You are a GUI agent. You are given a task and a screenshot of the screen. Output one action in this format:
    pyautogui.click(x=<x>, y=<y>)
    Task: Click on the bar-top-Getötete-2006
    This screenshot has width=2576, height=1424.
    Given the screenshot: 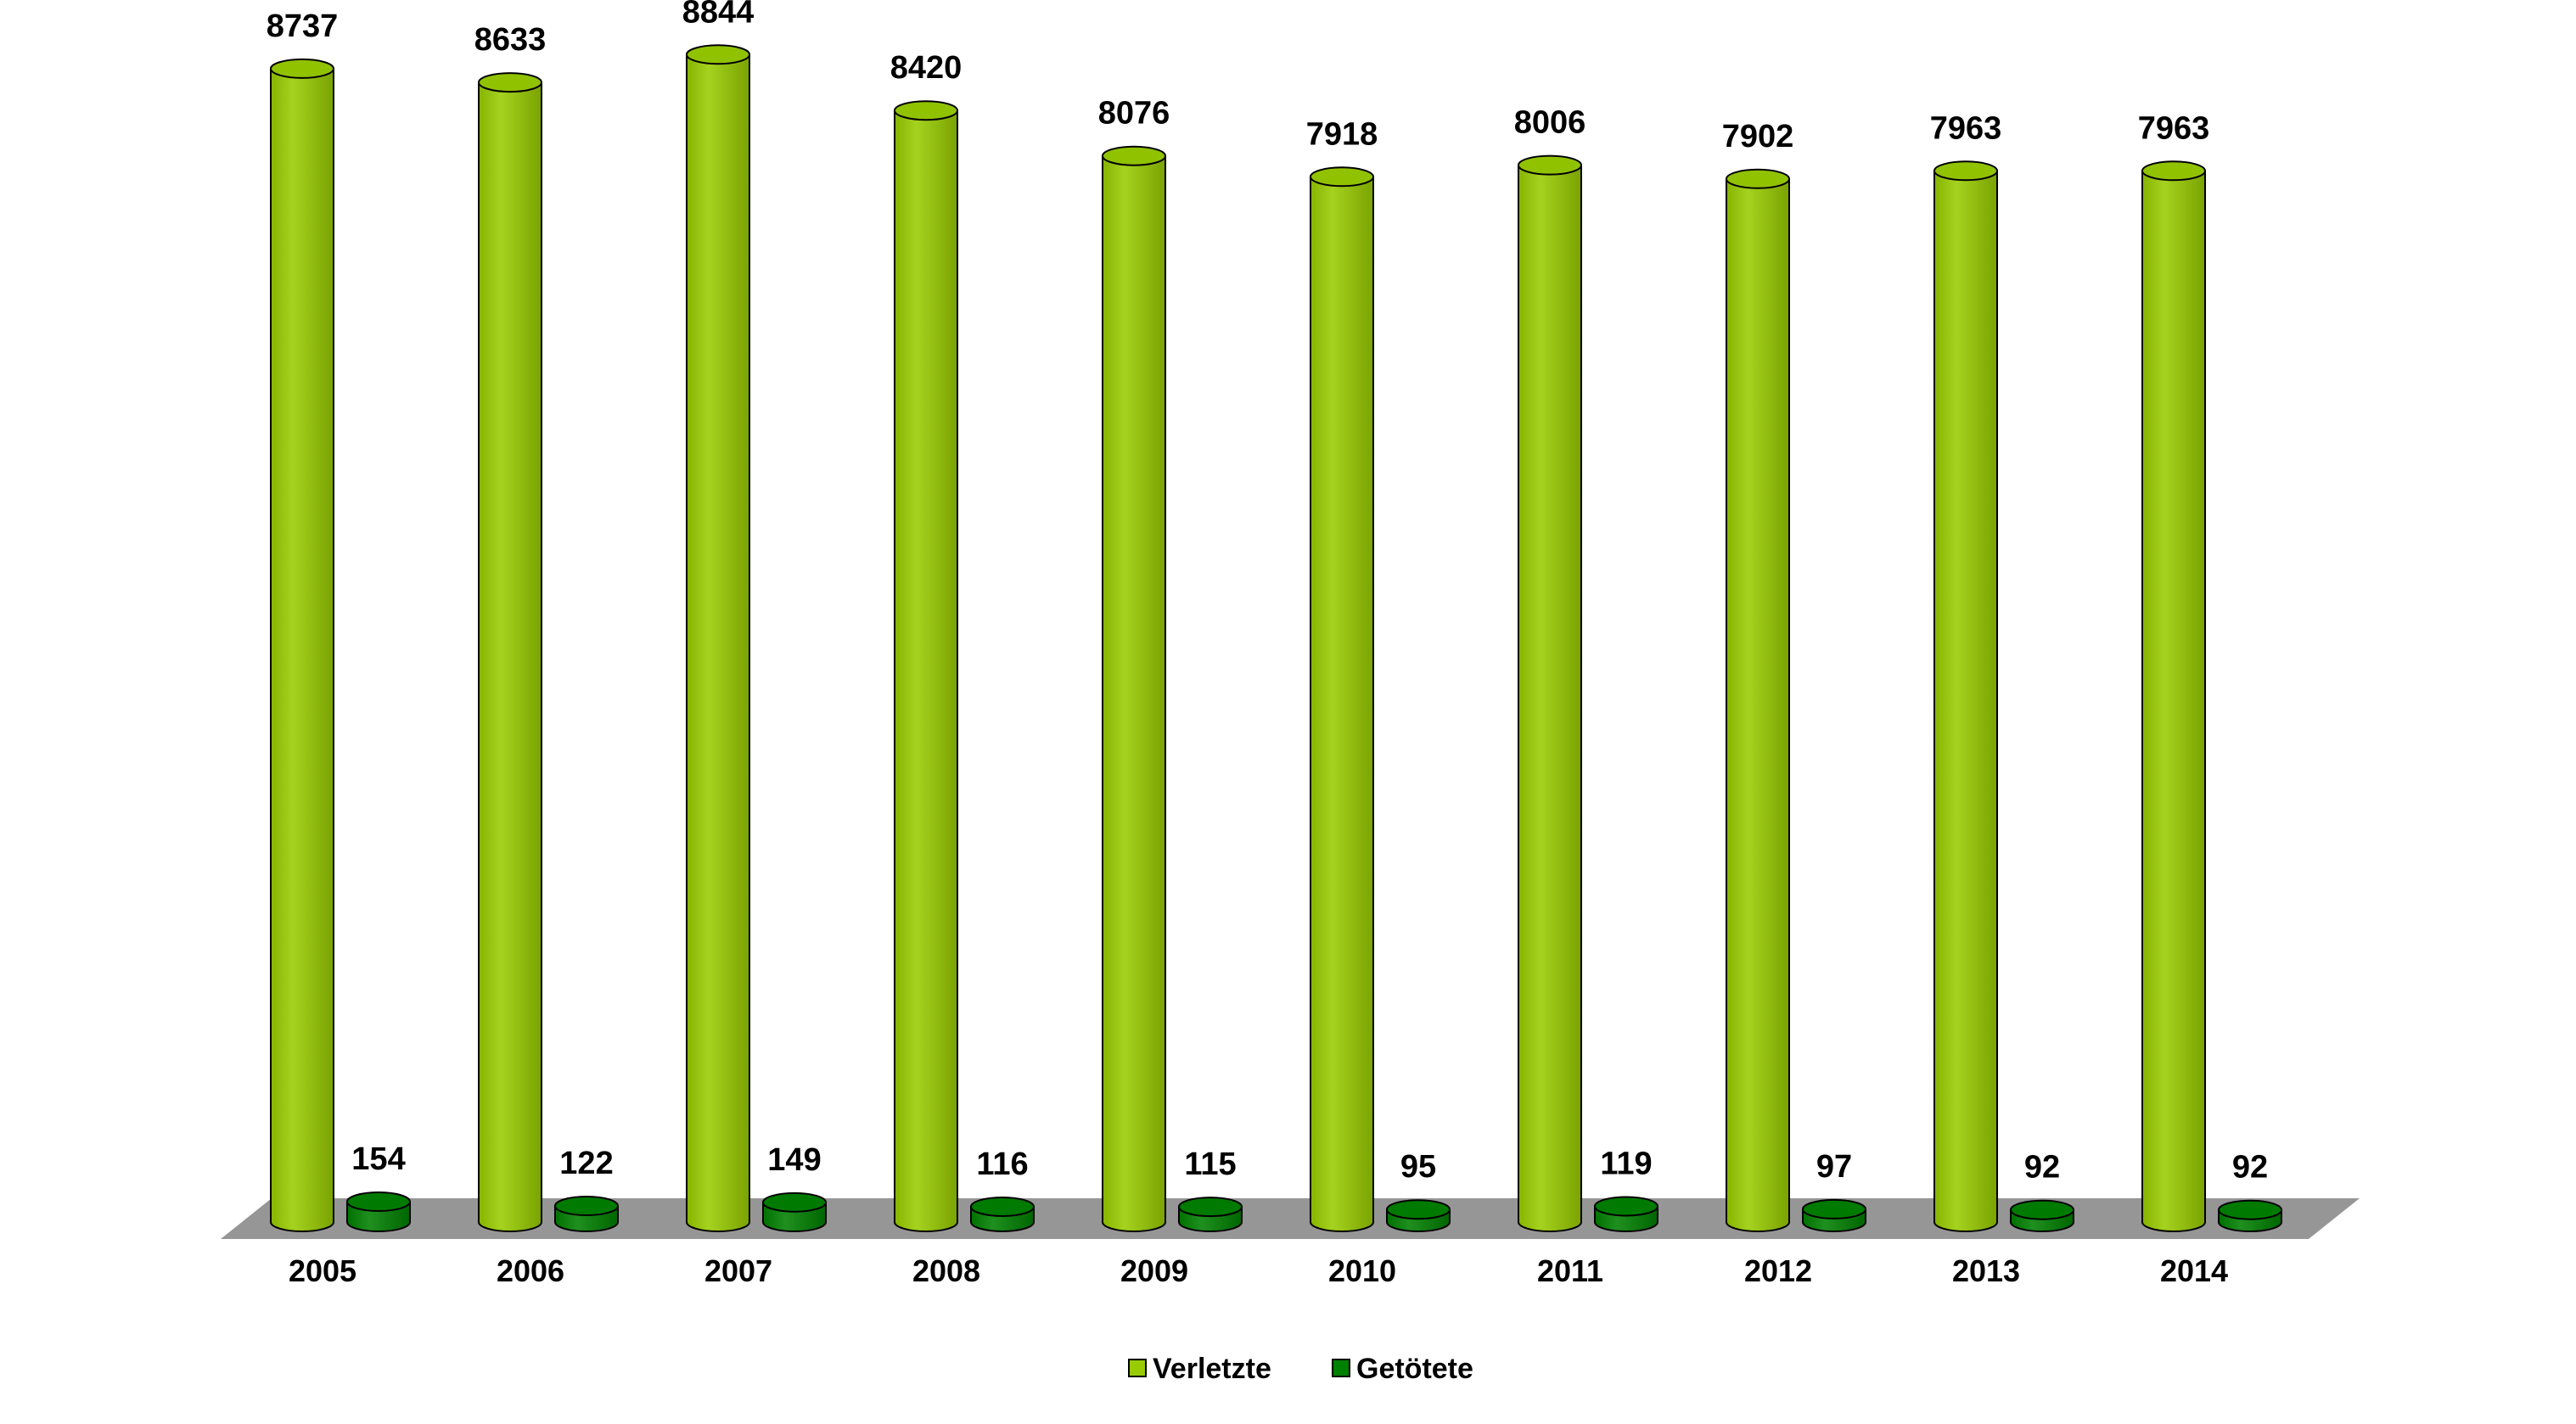 What is the action you would take?
    pyautogui.click(x=586, y=1206)
    